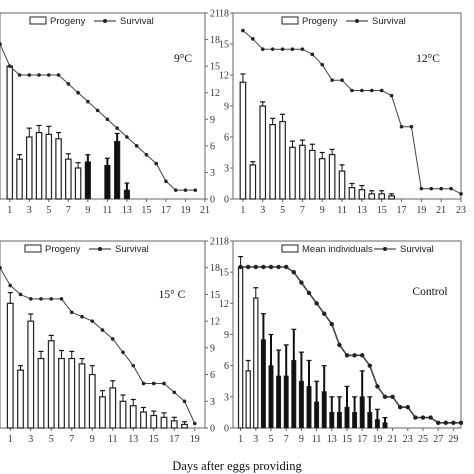 This screenshot has height=474, width=474. Describe the element at coordinates (212, 429) in the screenshot. I see `y-right-tick-label: 0` at that location.